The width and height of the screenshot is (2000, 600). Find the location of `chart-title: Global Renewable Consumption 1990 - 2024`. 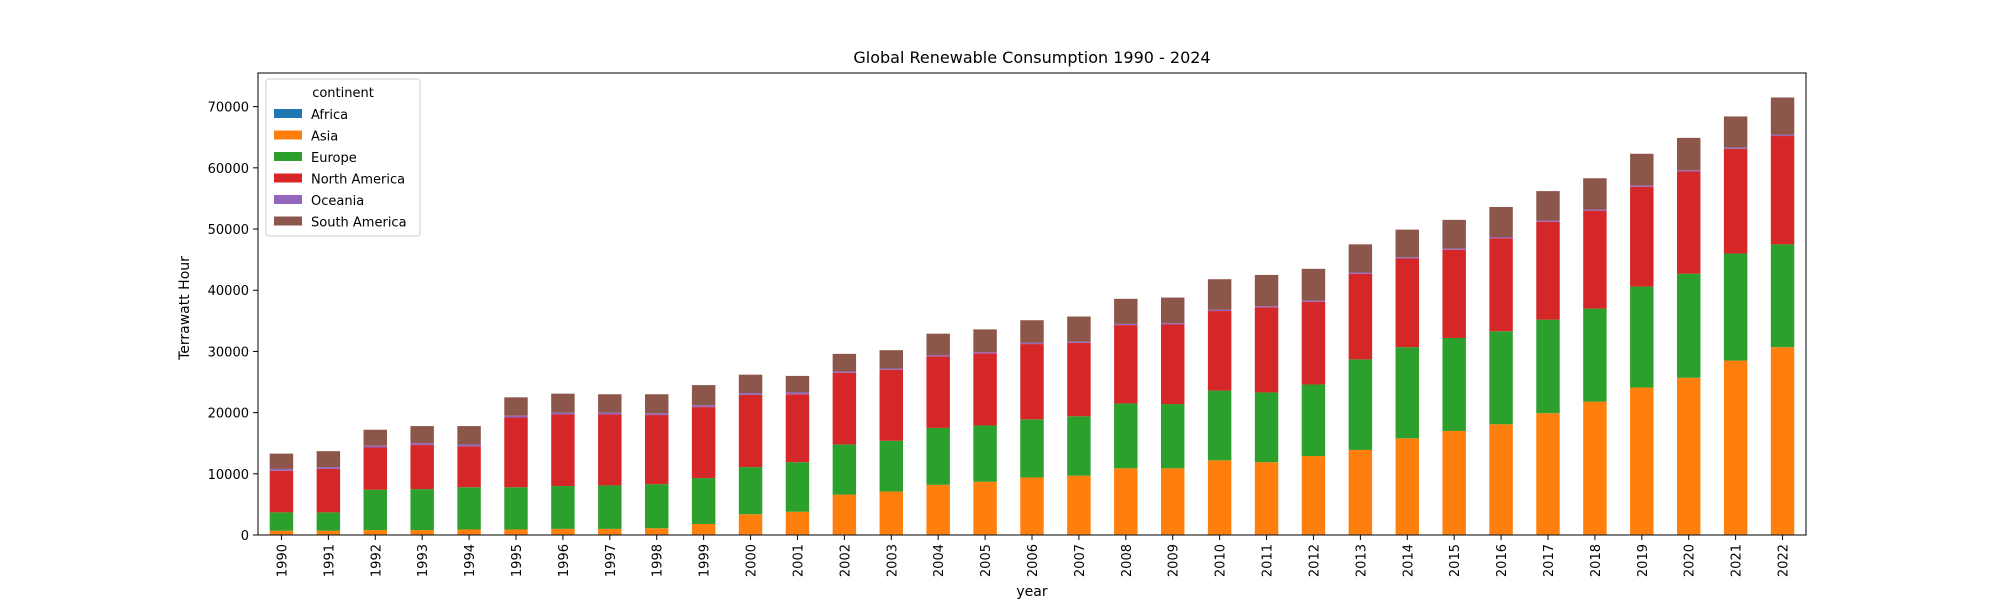

chart-title: Global Renewable Consumption 1990 - 2024 is located at coordinates (1031, 57).